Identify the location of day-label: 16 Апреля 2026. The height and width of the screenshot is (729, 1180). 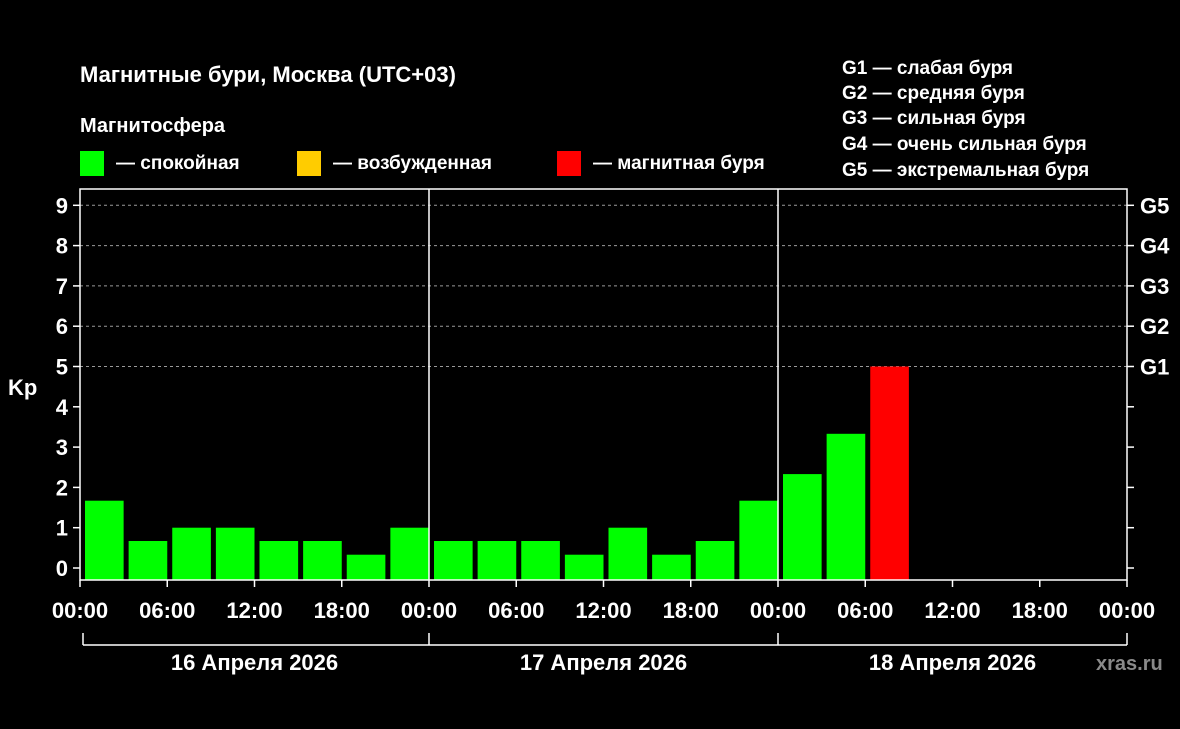
(254, 662).